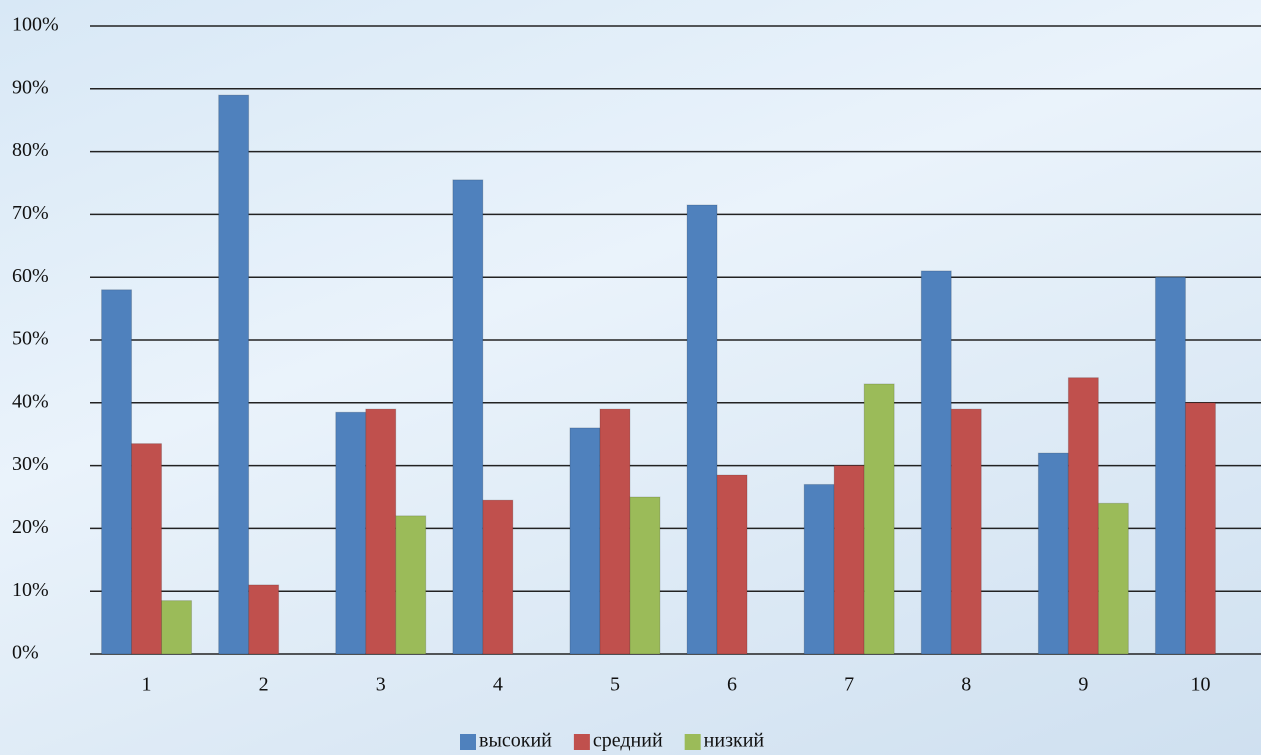 The height and width of the screenshot is (755, 1261). Describe the element at coordinates (30, 276) in the screenshot. I see `y-tick-label: 60%` at that location.